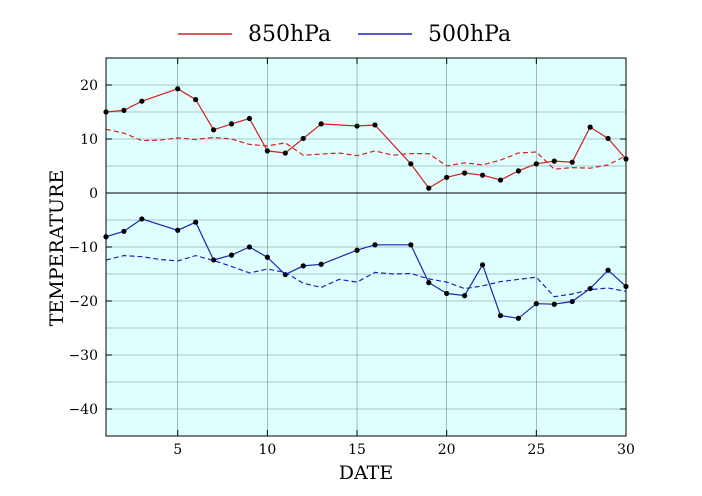 The height and width of the screenshot is (496, 702). What do you see at coordinates (366, 276) in the screenshot?
I see `series-line-500hpa-normal` at bounding box center [366, 276].